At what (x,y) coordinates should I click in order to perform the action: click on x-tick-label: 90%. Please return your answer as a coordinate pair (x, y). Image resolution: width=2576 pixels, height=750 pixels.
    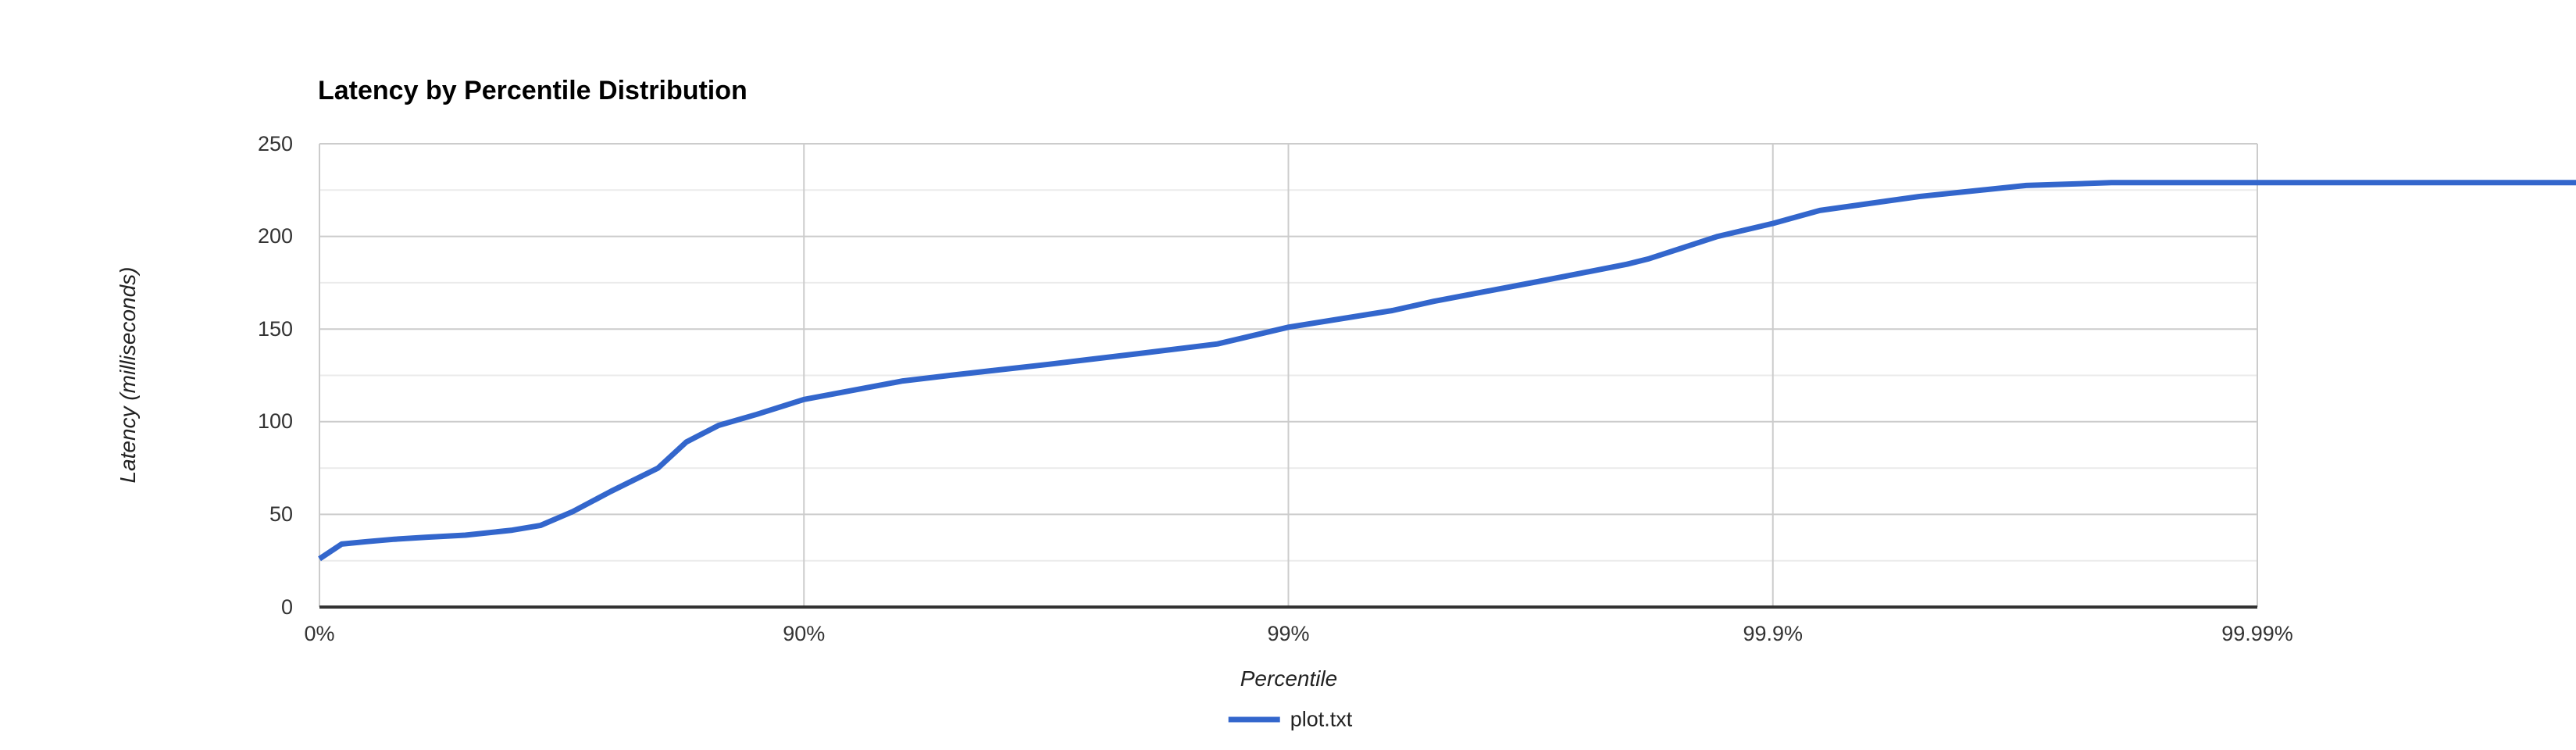
    Looking at the image, I should click on (804, 633).